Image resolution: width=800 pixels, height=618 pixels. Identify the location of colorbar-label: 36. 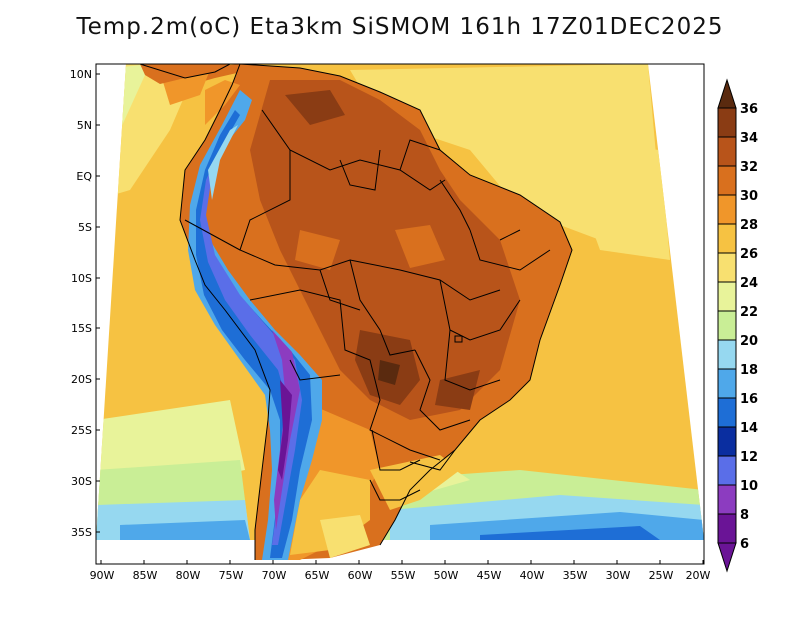
(749, 109).